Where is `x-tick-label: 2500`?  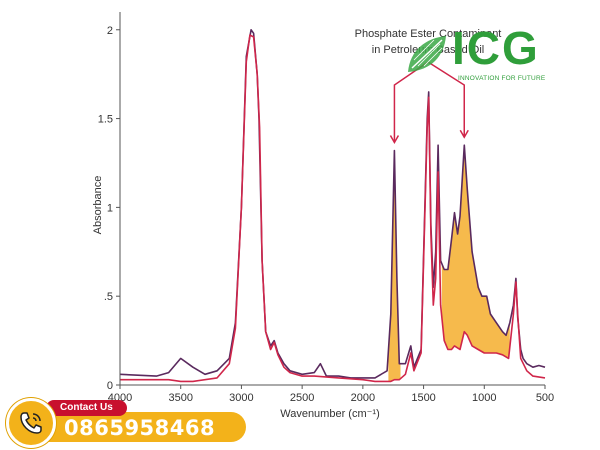 x-tick-label: 2500 is located at coordinates (302, 398).